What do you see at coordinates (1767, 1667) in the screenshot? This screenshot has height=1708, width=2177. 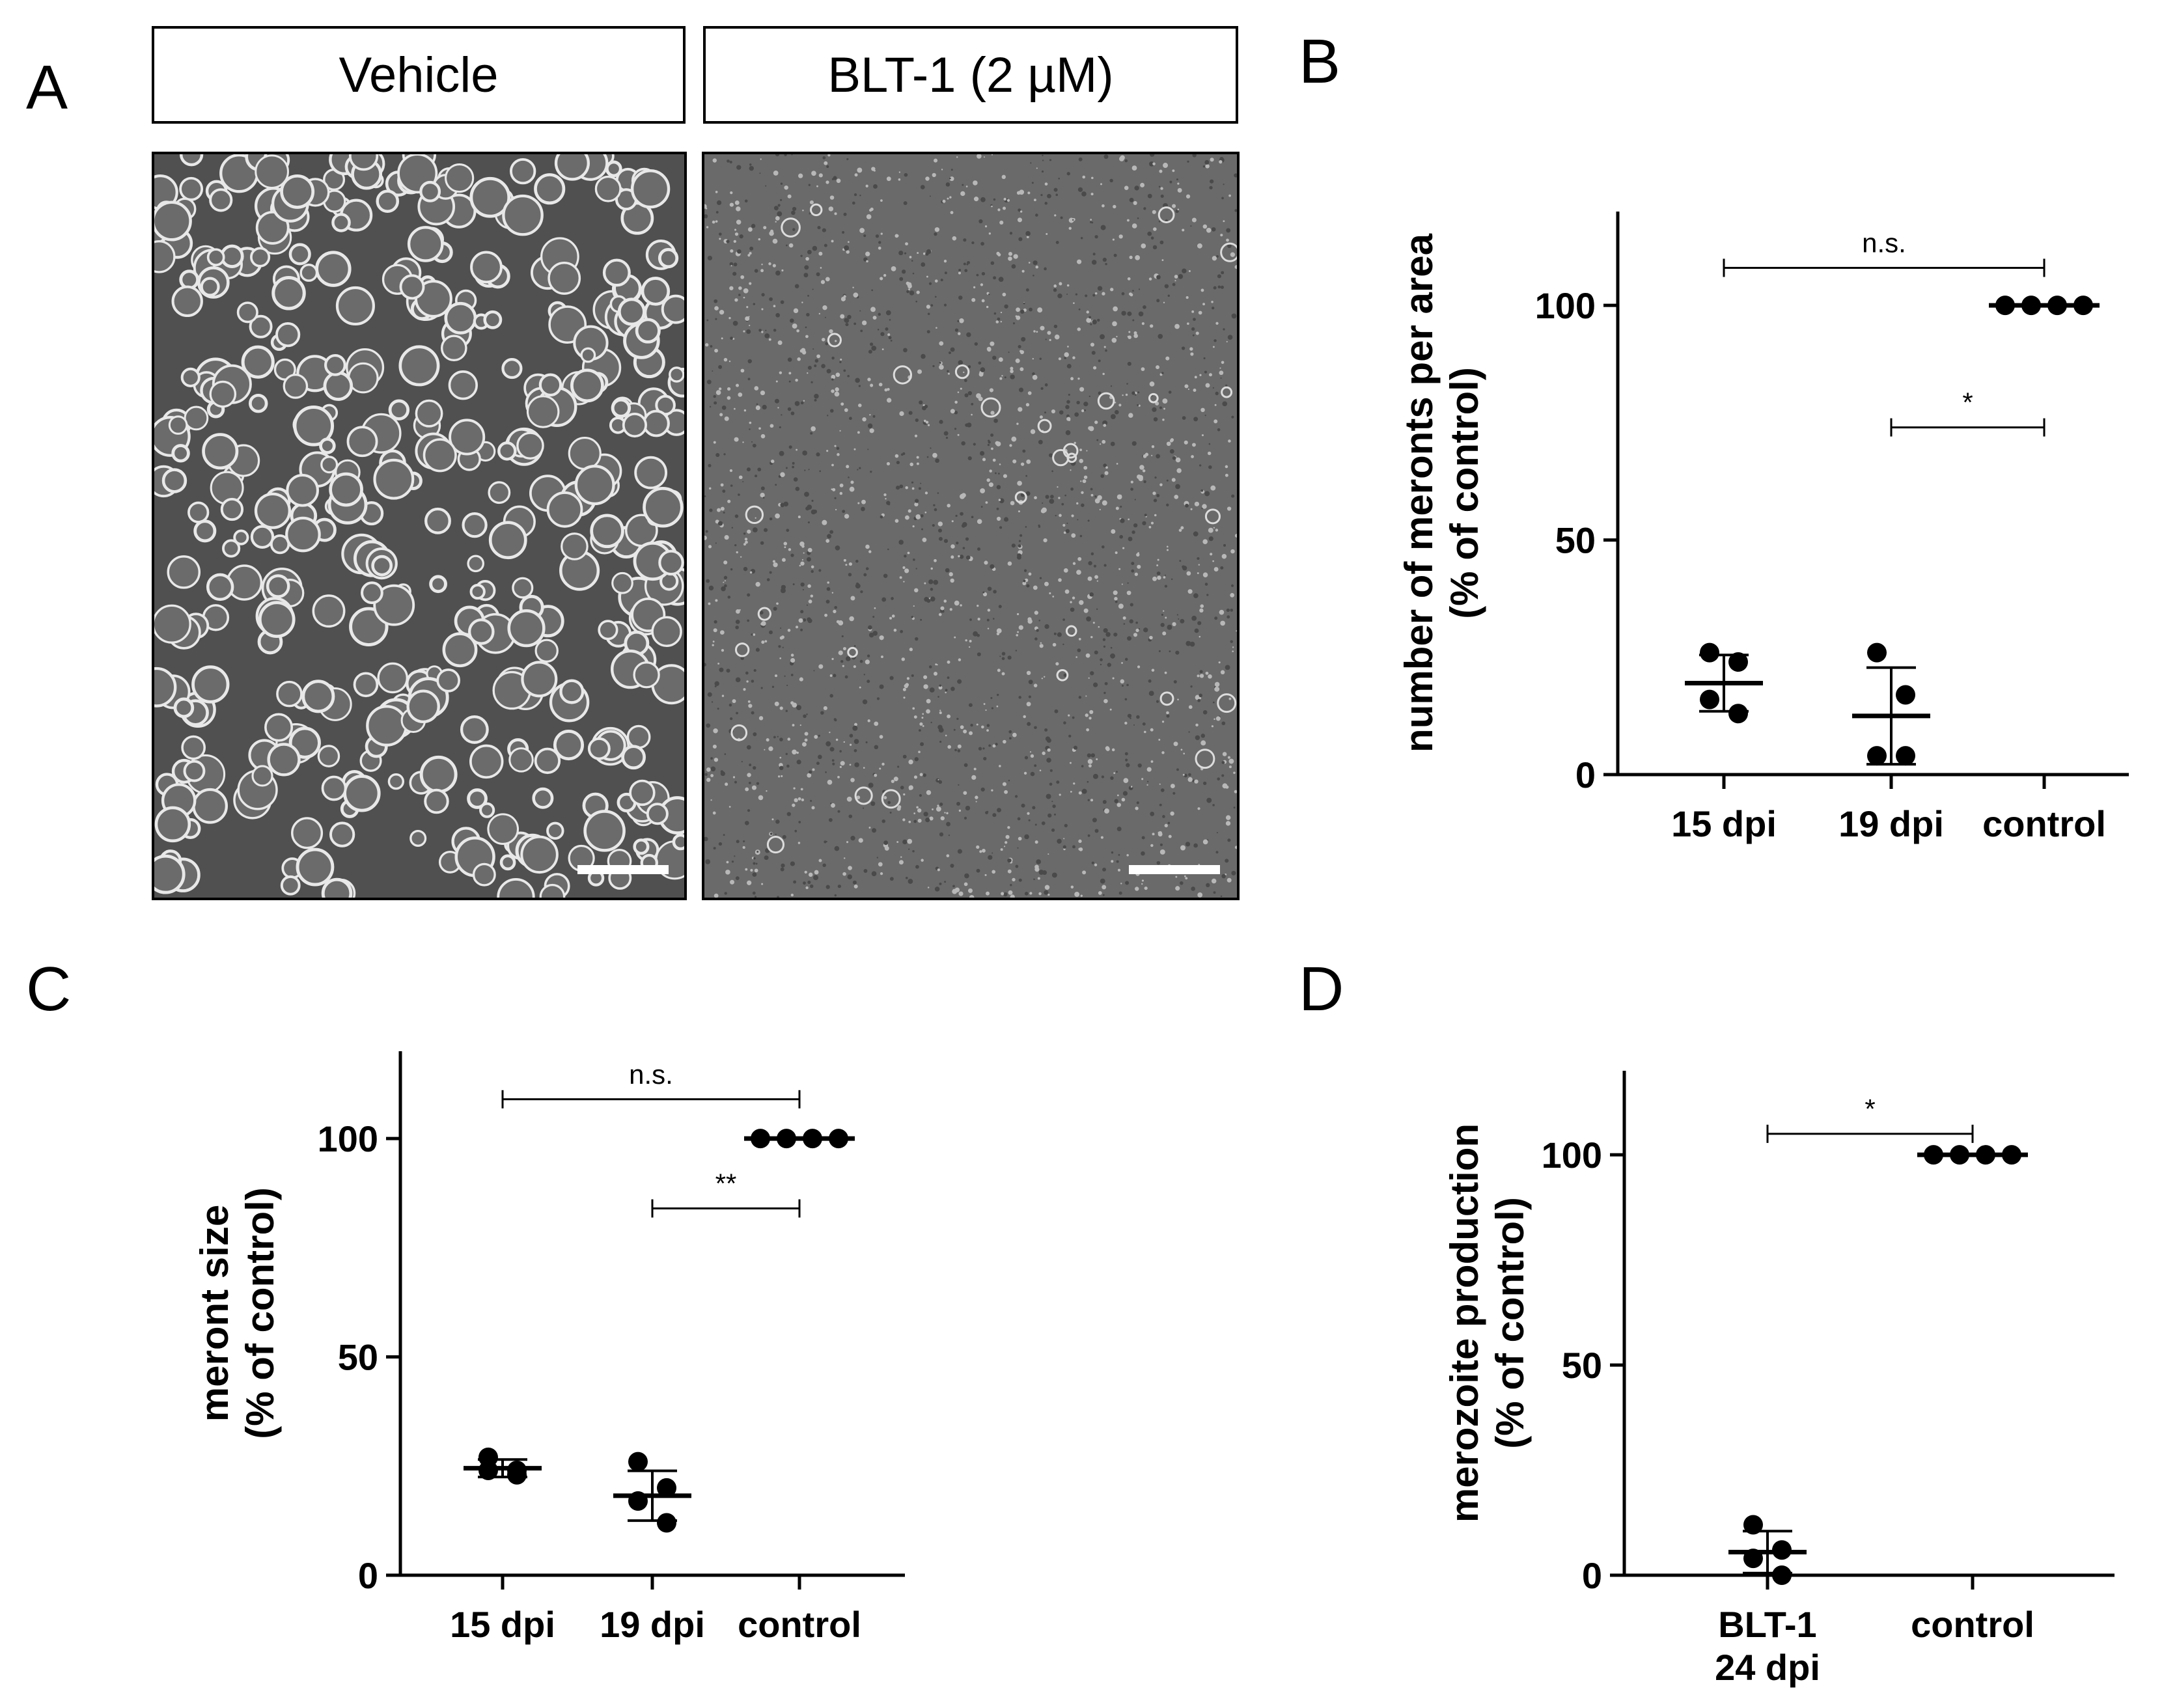 I see `category-label: 24 dpi` at bounding box center [1767, 1667].